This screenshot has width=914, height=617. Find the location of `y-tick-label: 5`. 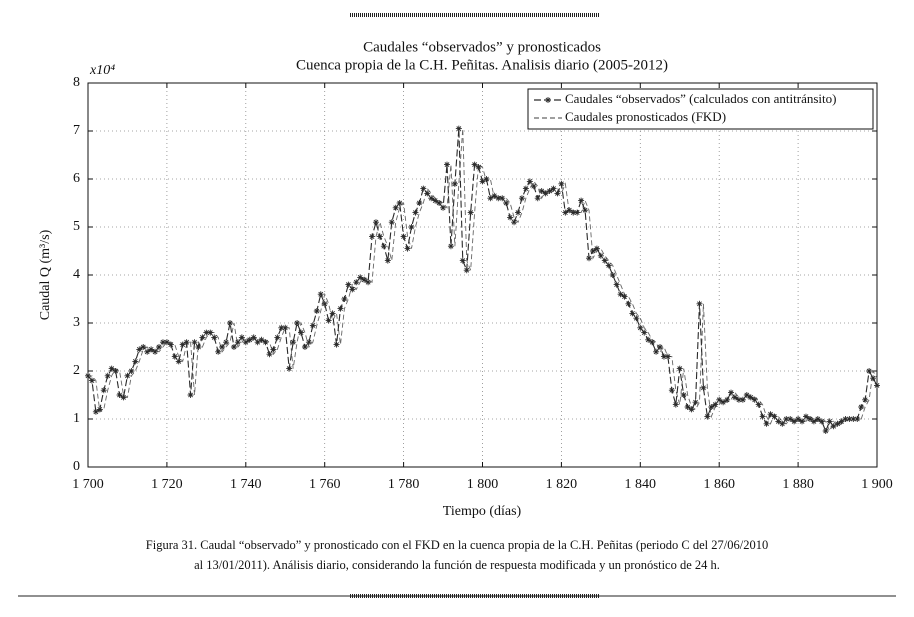

y-tick-label: 5 is located at coordinates (76, 226).